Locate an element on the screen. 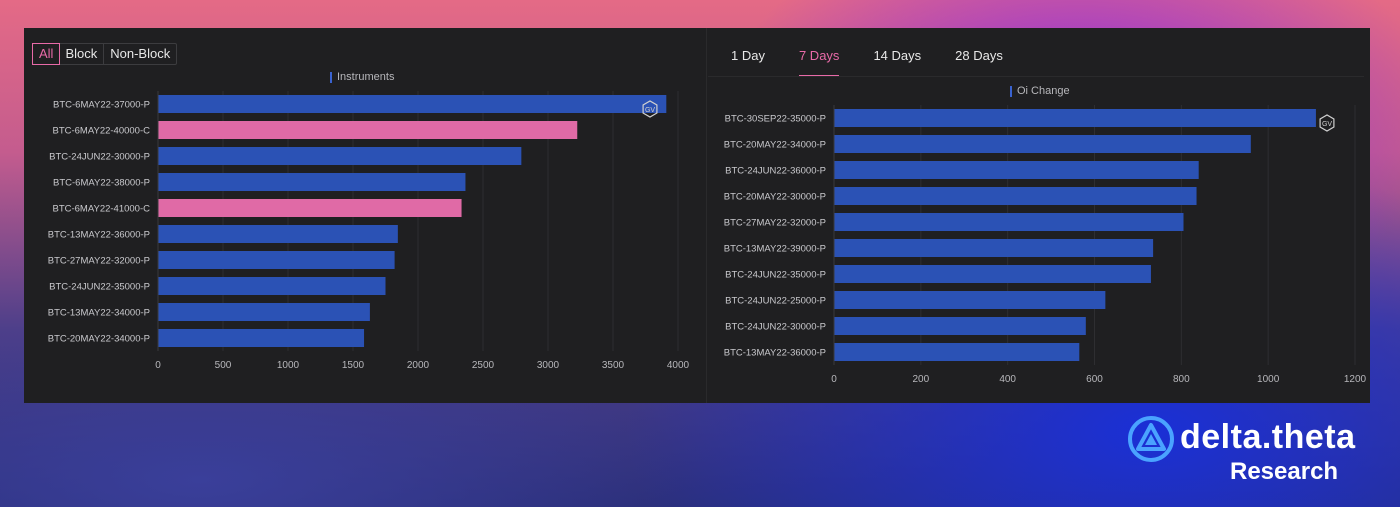  filter-block-button: Block is located at coordinates (82, 54).